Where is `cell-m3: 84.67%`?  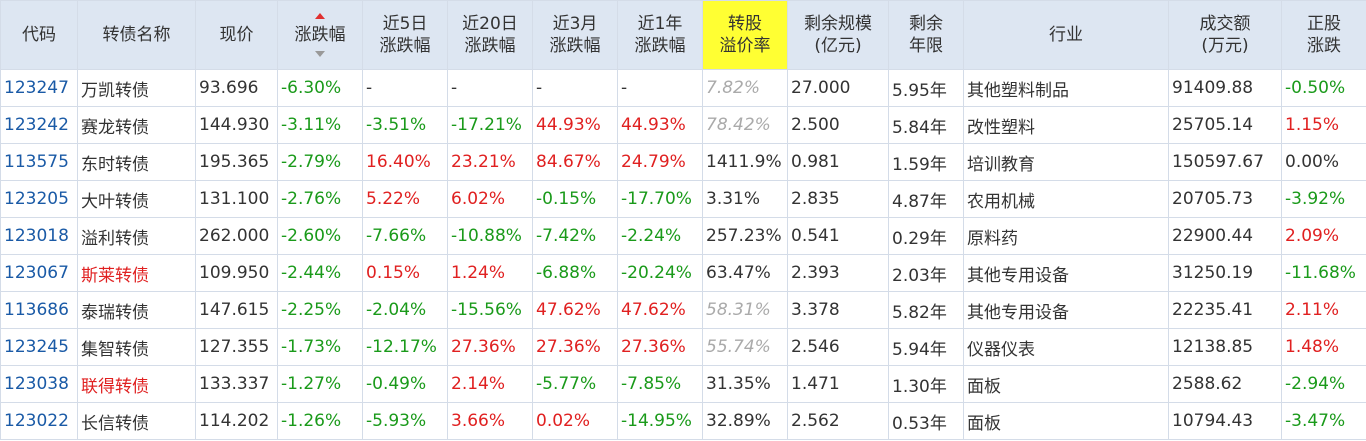 cell-m3: 84.67% is located at coordinates (575, 162).